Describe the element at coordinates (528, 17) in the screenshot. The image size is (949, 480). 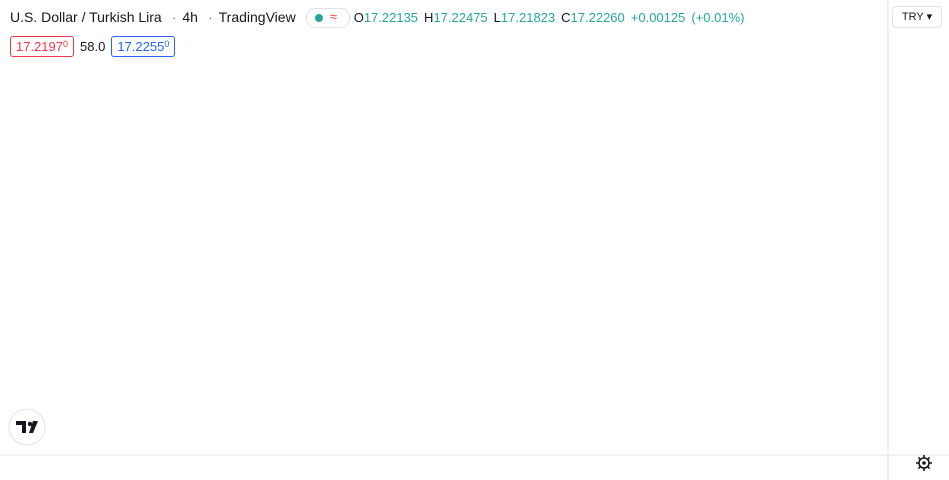
I see `ohlc-value: 17.21823` at that location.